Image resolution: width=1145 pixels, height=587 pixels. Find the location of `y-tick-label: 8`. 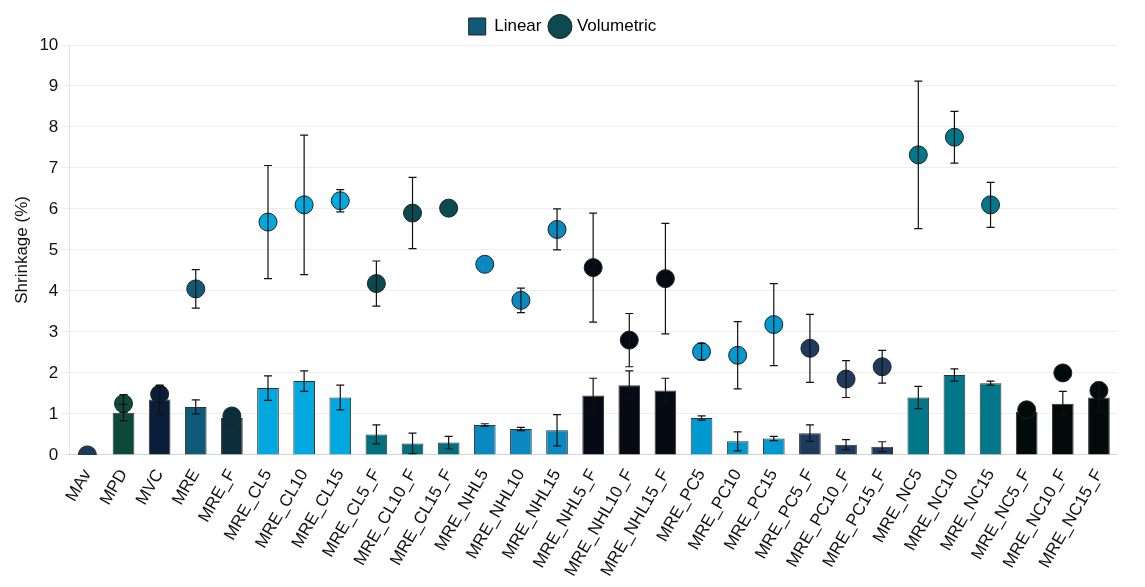

y-tick-label: 8 is located at coordinates (53, 126).